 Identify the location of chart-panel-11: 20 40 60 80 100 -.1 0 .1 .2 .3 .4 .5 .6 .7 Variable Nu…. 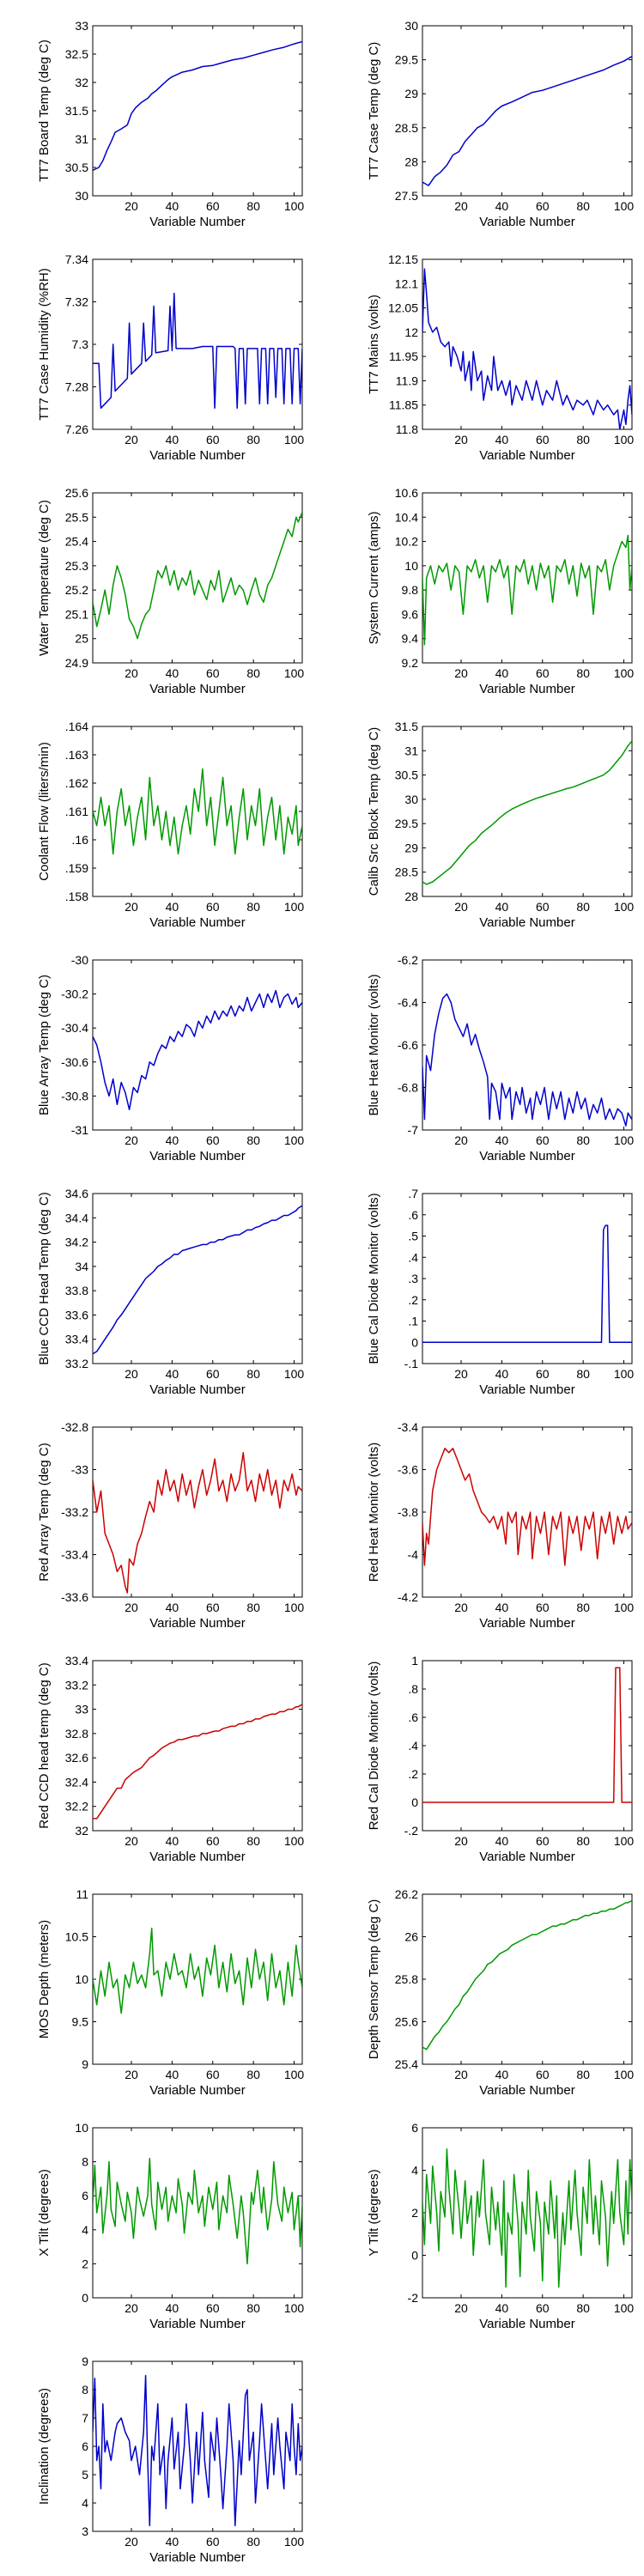
(501, 1292).